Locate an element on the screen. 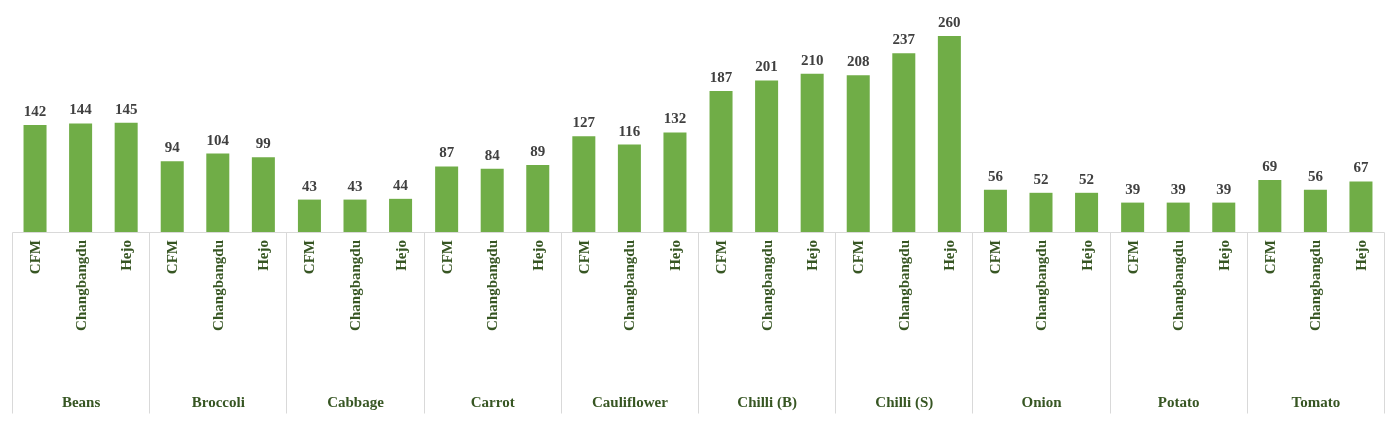  x-tick-label: Onion is located at coordinates (1042, 401).